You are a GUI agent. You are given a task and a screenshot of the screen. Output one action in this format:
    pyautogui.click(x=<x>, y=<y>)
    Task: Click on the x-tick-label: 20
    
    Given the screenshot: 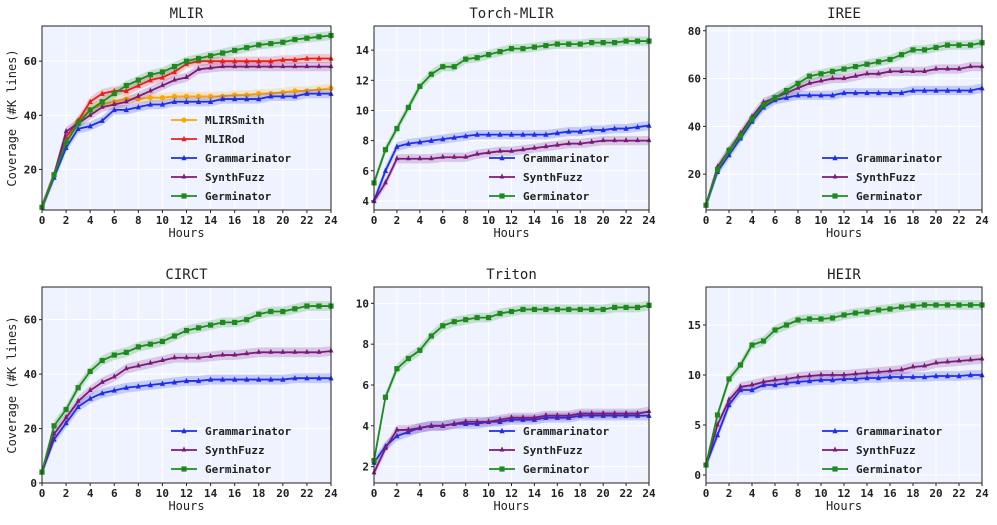 What is the action you would take?
    pyautogui.click(x=603, y=220)
    